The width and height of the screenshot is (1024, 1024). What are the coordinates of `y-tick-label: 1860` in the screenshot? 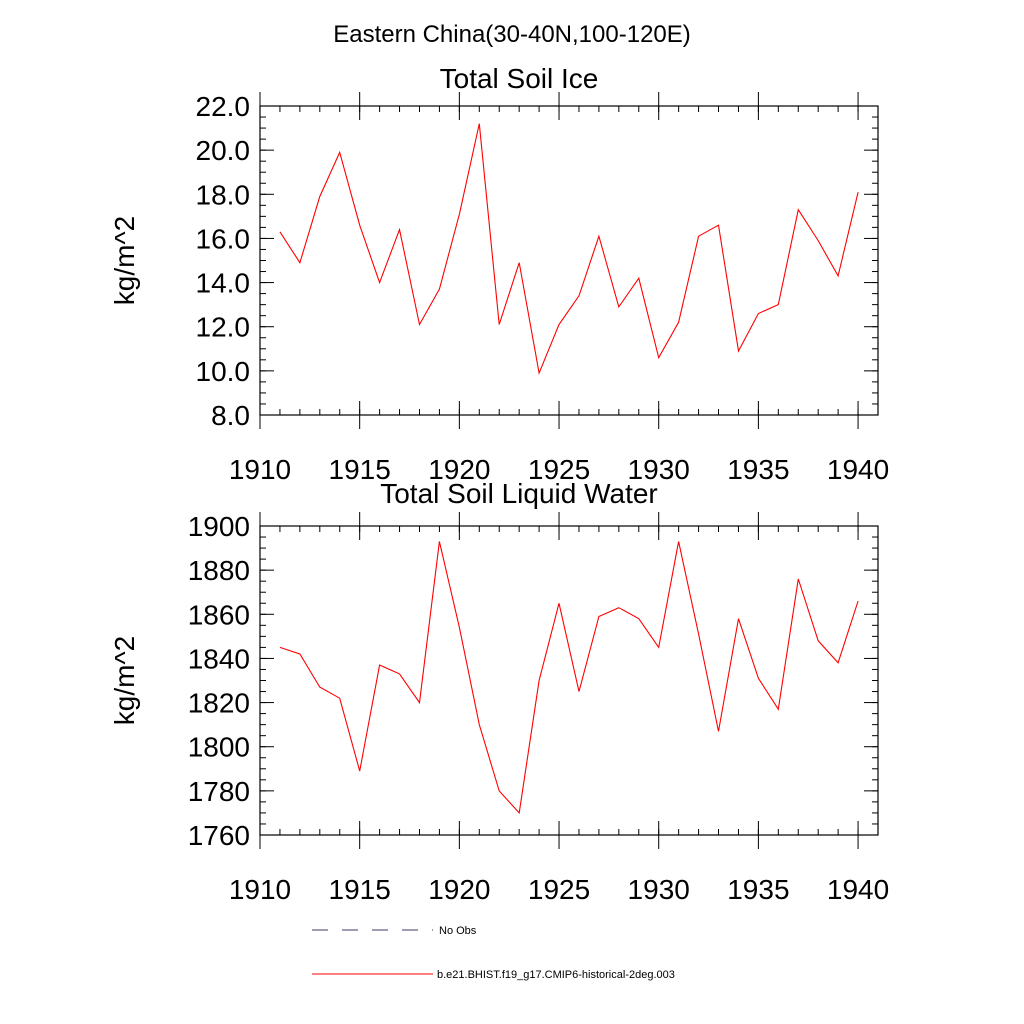 It's located at (219, 614).